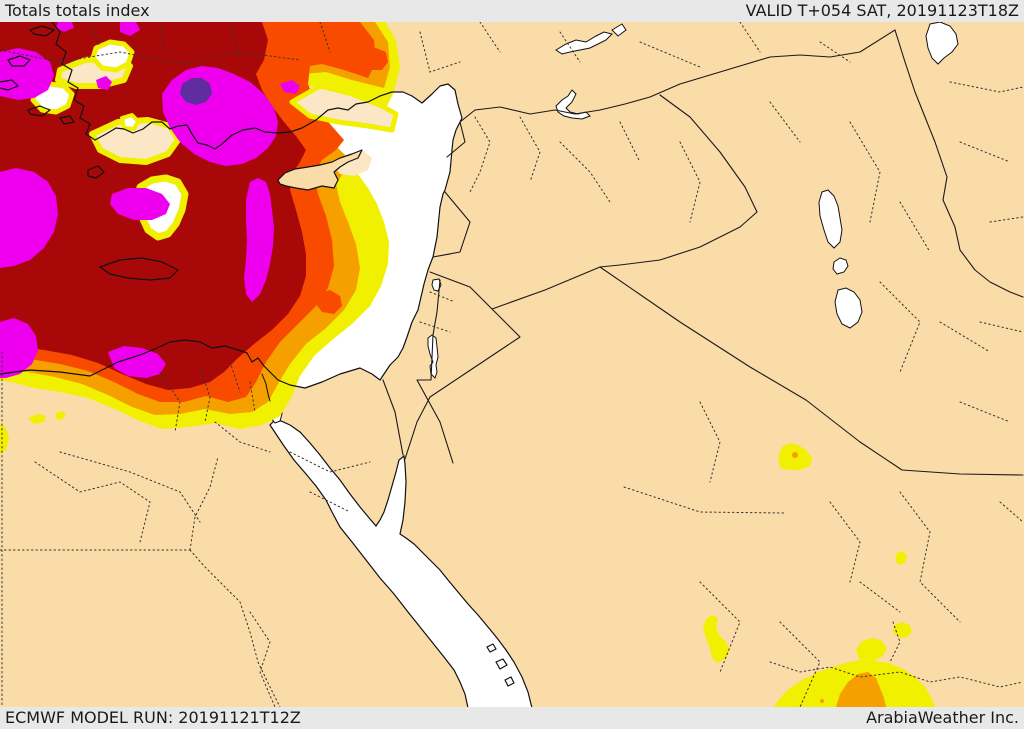 The image size is (1024, 729). I want to click on border-syria-iraq, so click(678, 181).